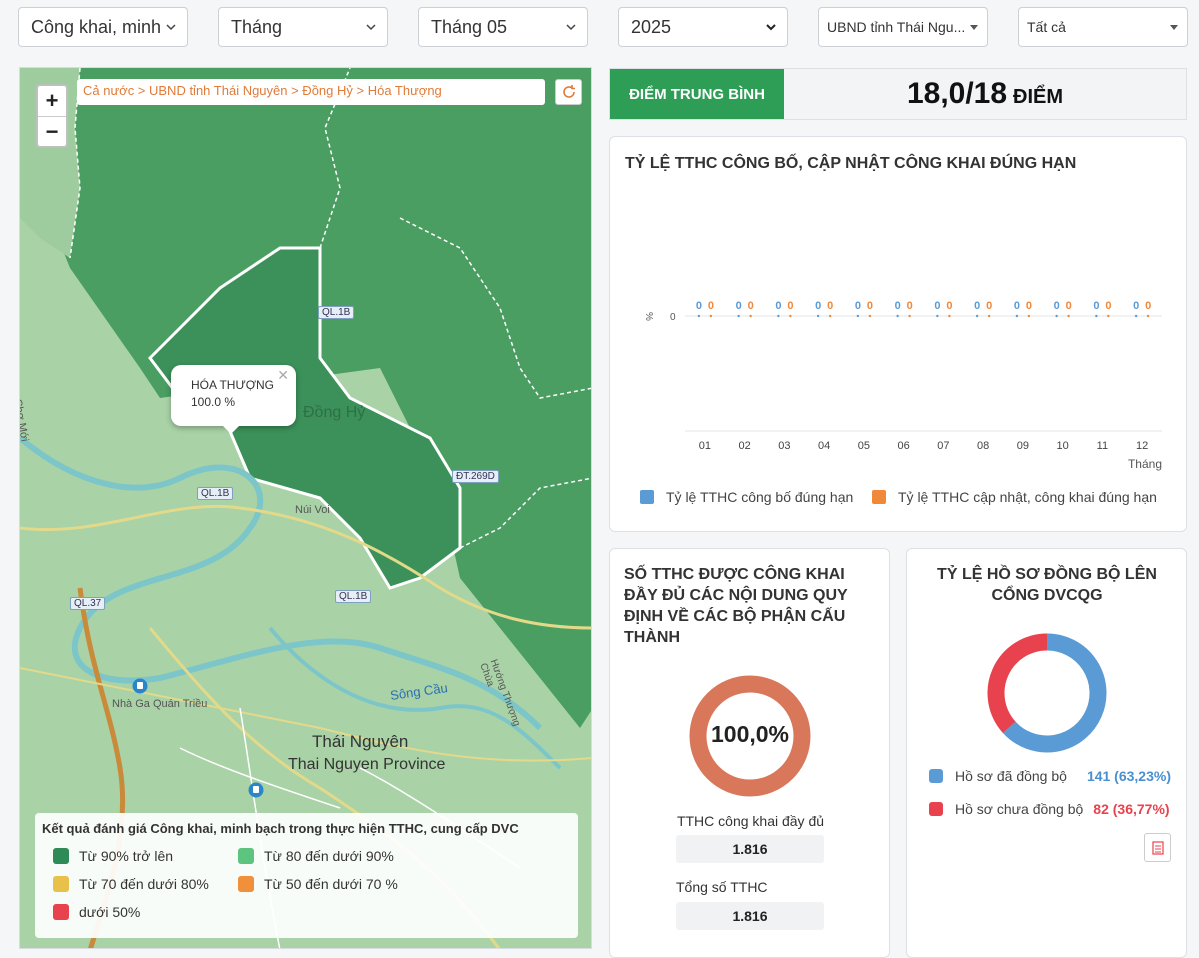  Describe the element at coordinates (1142, 446) in the screenshot. I see `x-tick-label: 12` at that location.